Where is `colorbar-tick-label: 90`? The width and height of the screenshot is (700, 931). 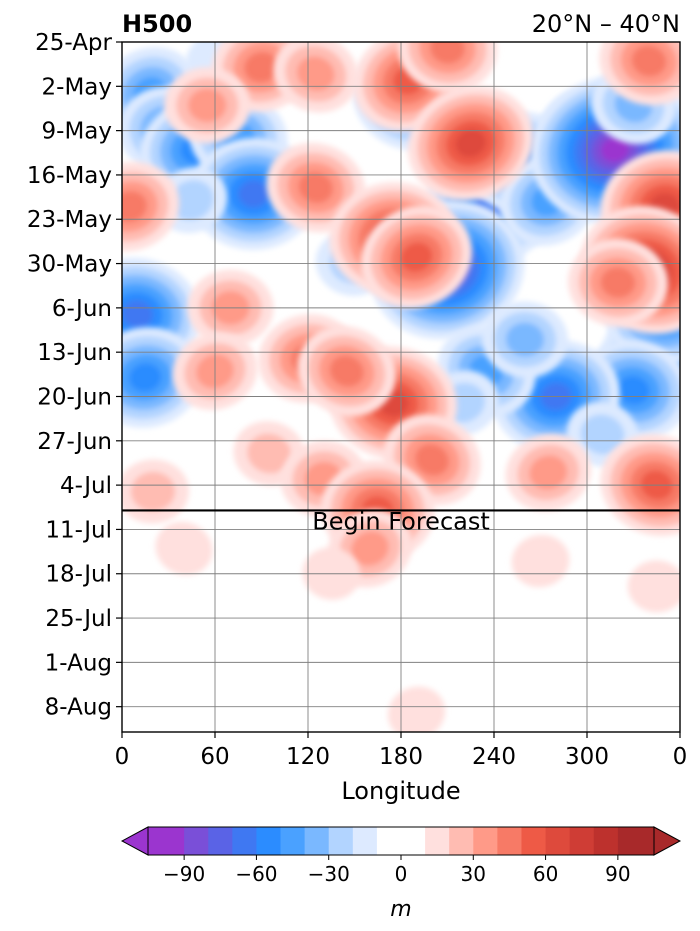 colorbar-tick-label: 90 is located at coordinates (617, 874).